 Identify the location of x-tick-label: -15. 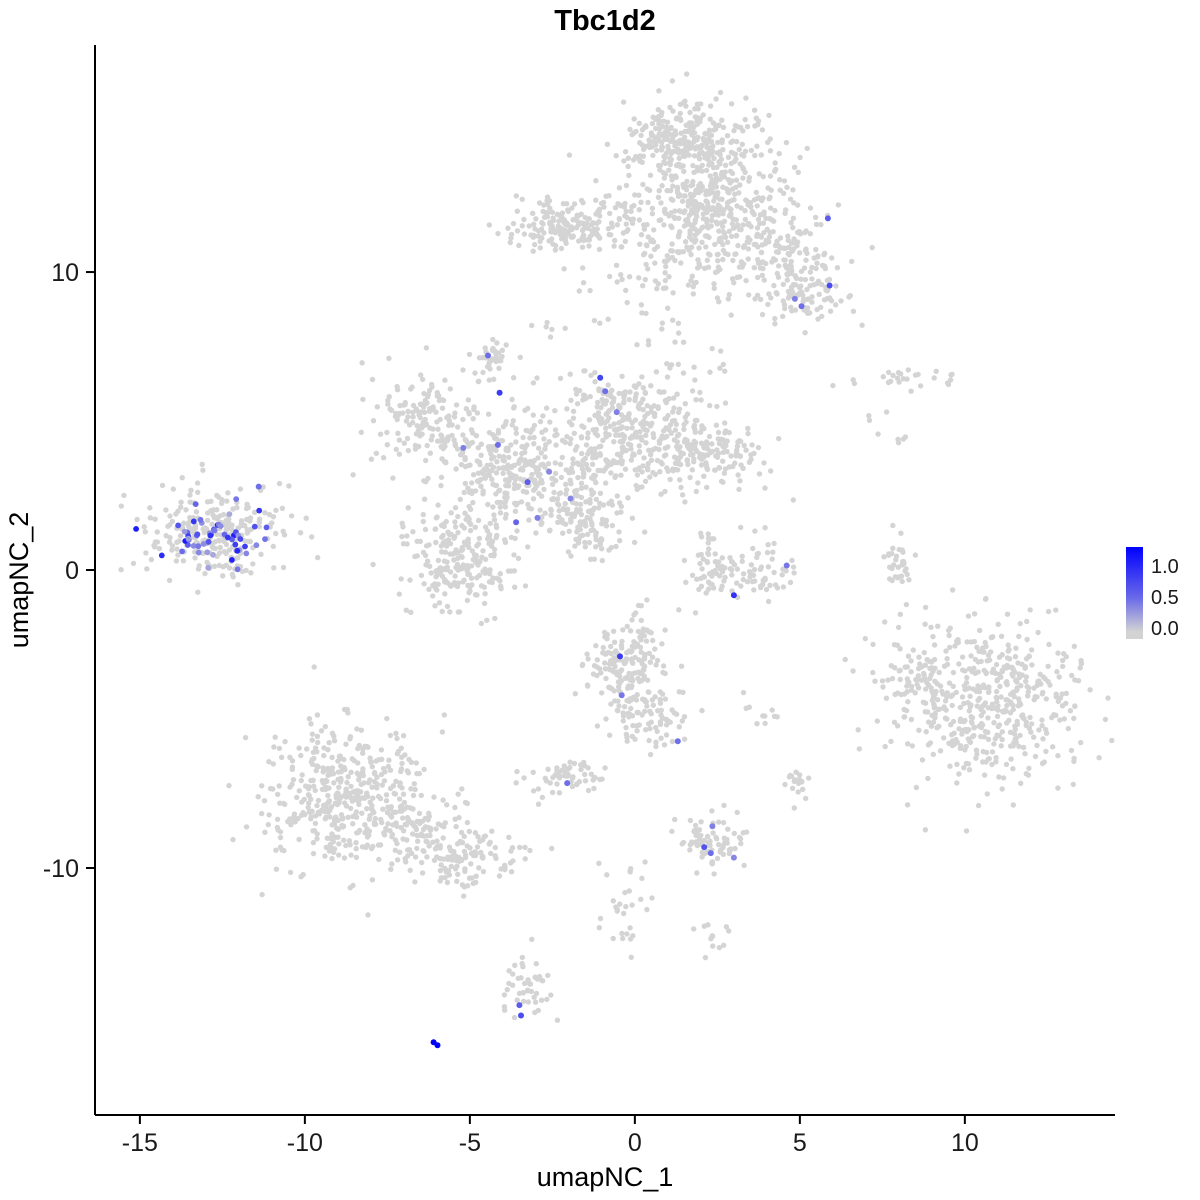
(140, 1143).